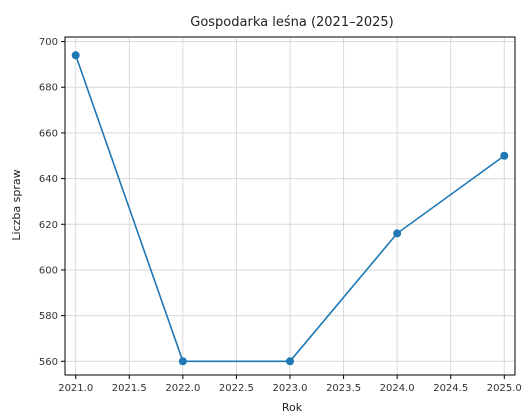  Describe the element at coordinates (75, 388) in the screenshot. I see `x-tick-label: 2021.0` at that location.